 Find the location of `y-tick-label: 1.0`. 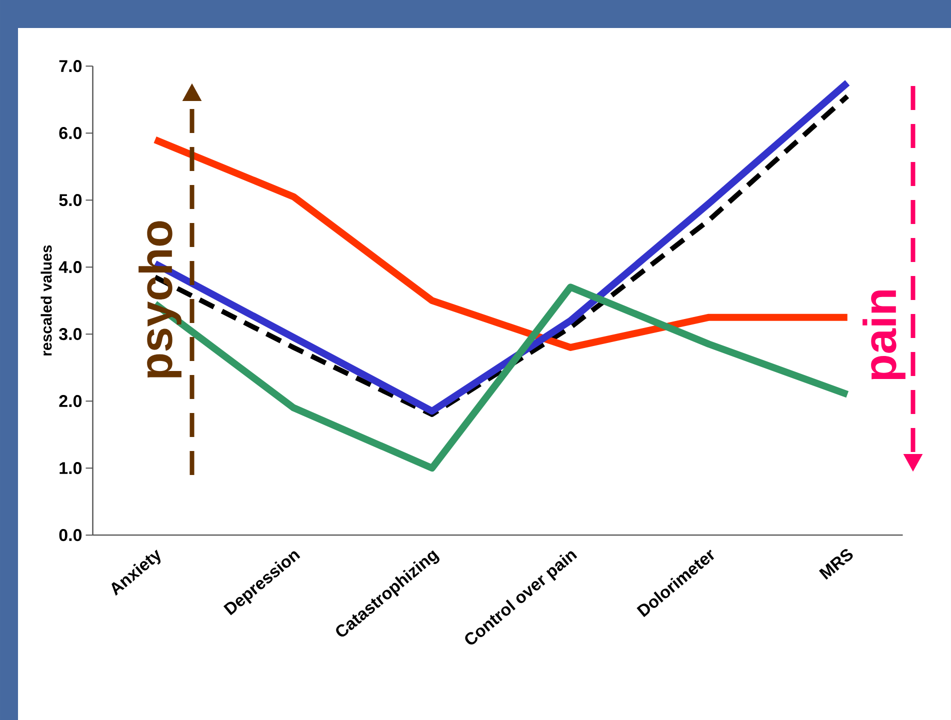

y-tick-label: 1.0 is located at coordinates (71, 468).